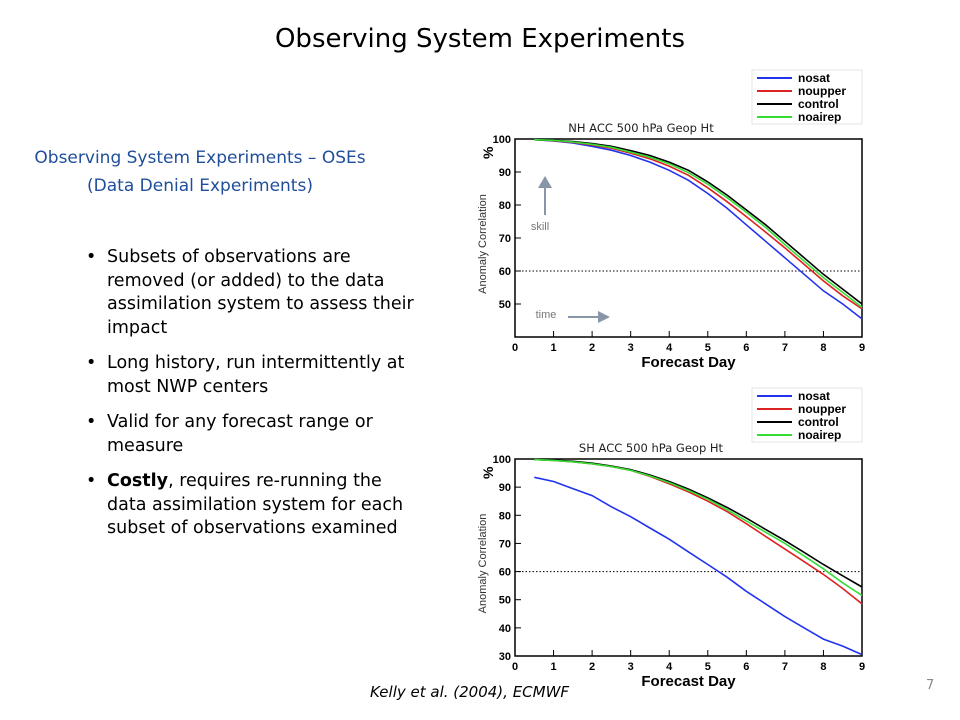 The width and height of the screenshot is (960, 720). Describe the element at coordinates (200, 186) in the screenshot. I see `subtitle: (Data Denial Experiments)` at that location.